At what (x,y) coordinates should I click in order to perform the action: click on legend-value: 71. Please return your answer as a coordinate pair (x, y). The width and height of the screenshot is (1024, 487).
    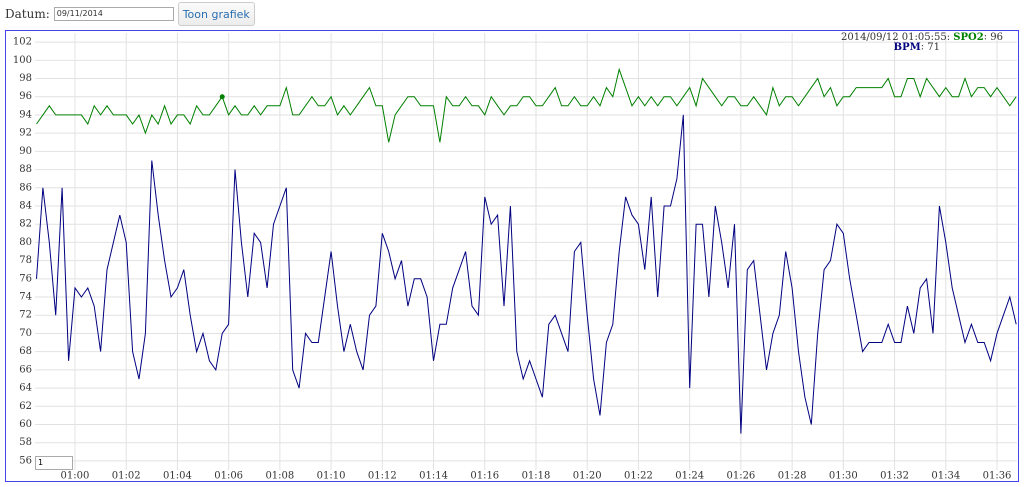
    Looking at the image, I should click on (933, 47).